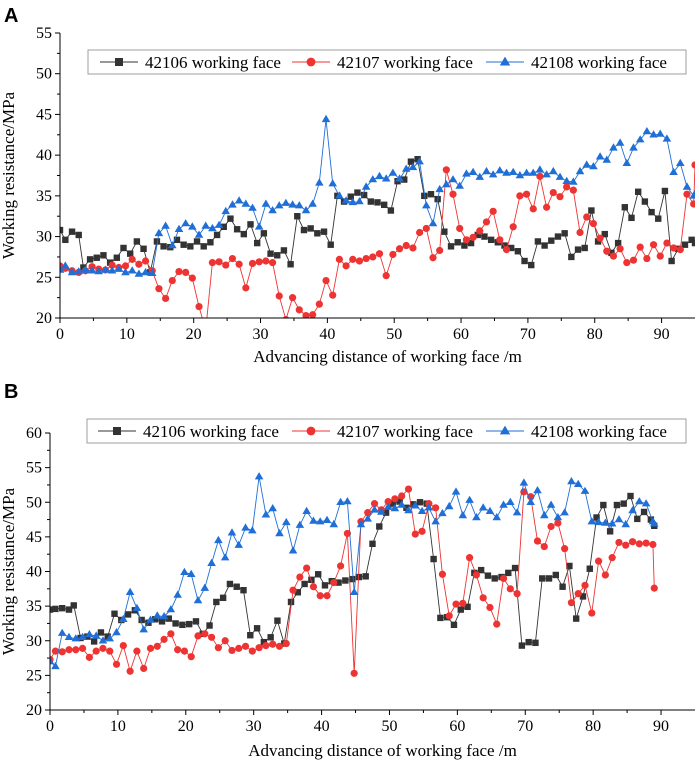 The image size is (699, 768). What do you see at coordinates (34, 433) in the screenshot?
I see `y-tick-label: 60` at bounding box center [34, 433].